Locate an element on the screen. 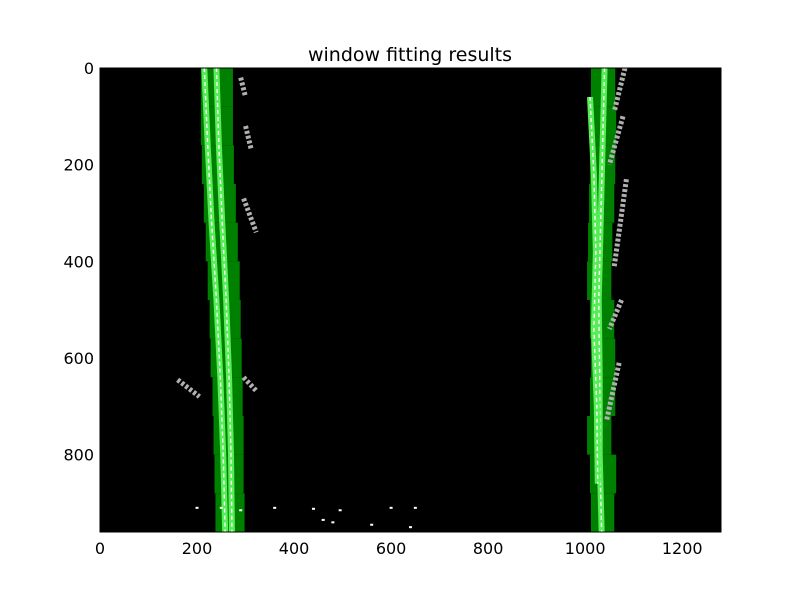  x-tick-label-1200: 1200 is located at coordinates (682, 548).